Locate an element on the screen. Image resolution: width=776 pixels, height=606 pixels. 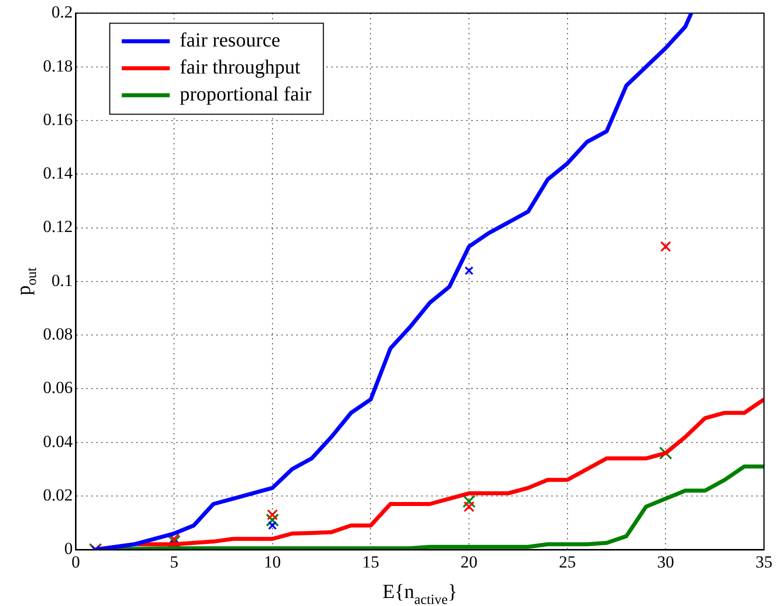
x-tick-label: 25 is located at coordinates (567, 562).